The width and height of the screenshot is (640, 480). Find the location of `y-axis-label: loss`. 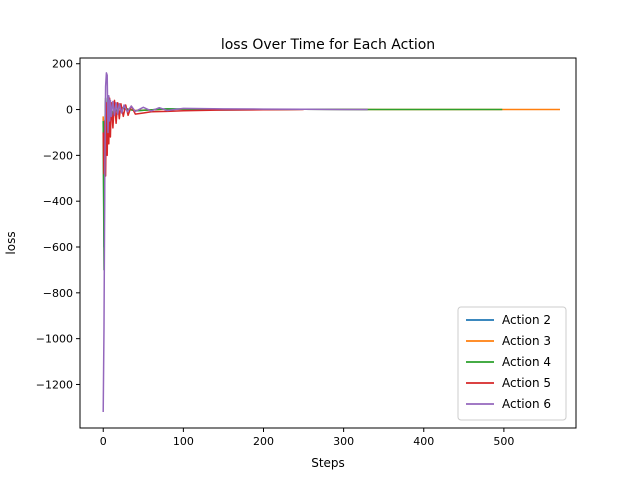

y-axis-label: loss is located at coordinates (11, 242).